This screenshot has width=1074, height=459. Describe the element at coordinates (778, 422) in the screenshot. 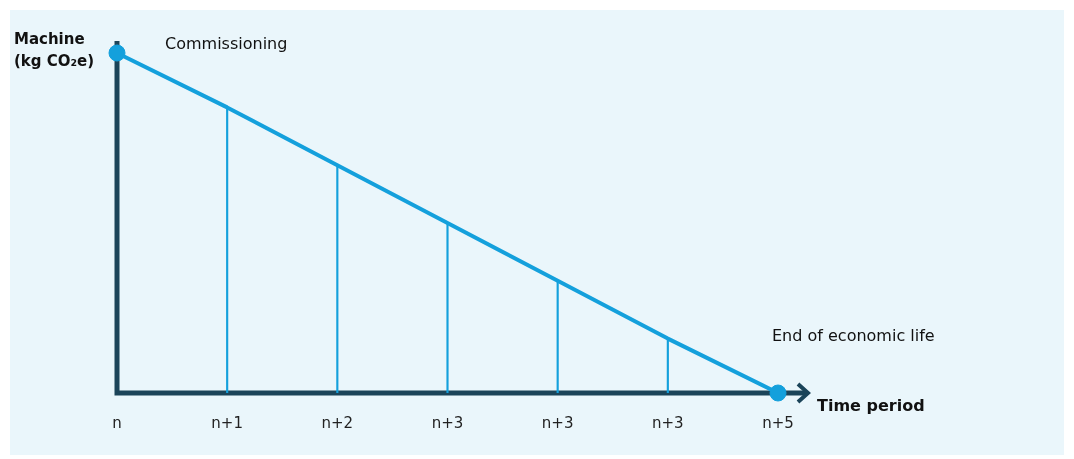

I see `x-tick-label: n+5` at that location.